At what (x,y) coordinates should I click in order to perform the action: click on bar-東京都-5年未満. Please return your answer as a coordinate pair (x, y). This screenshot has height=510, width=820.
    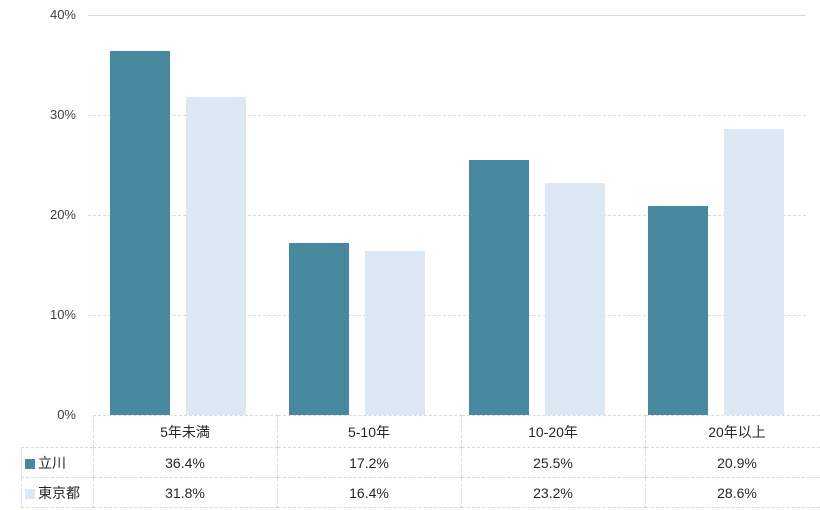
    Looking at the image, I should click on (215, 256).